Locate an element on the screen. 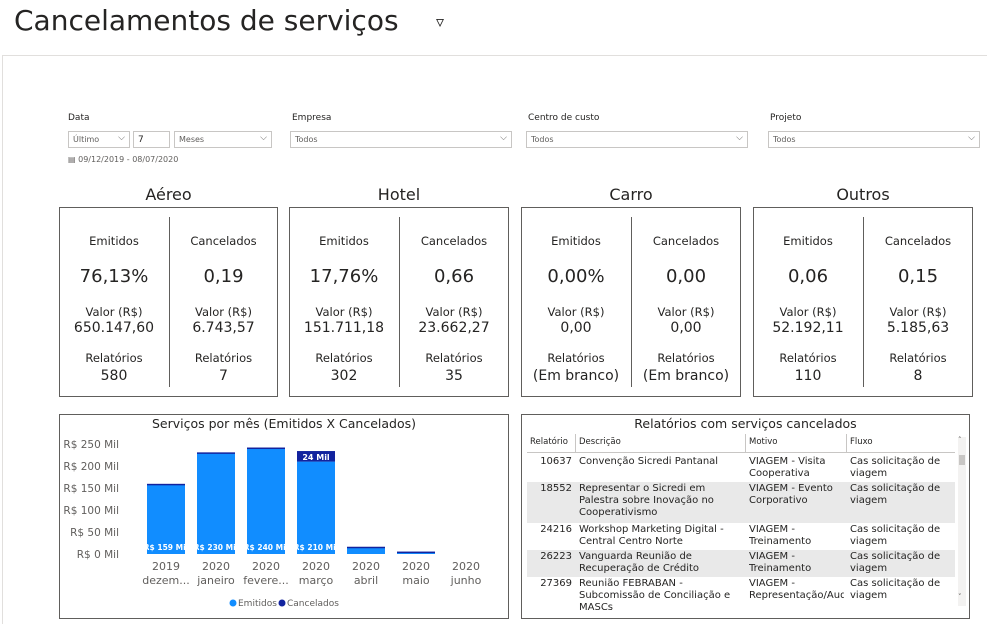  chevron-down-icon: ▿ is located at coordinates (440, 21).